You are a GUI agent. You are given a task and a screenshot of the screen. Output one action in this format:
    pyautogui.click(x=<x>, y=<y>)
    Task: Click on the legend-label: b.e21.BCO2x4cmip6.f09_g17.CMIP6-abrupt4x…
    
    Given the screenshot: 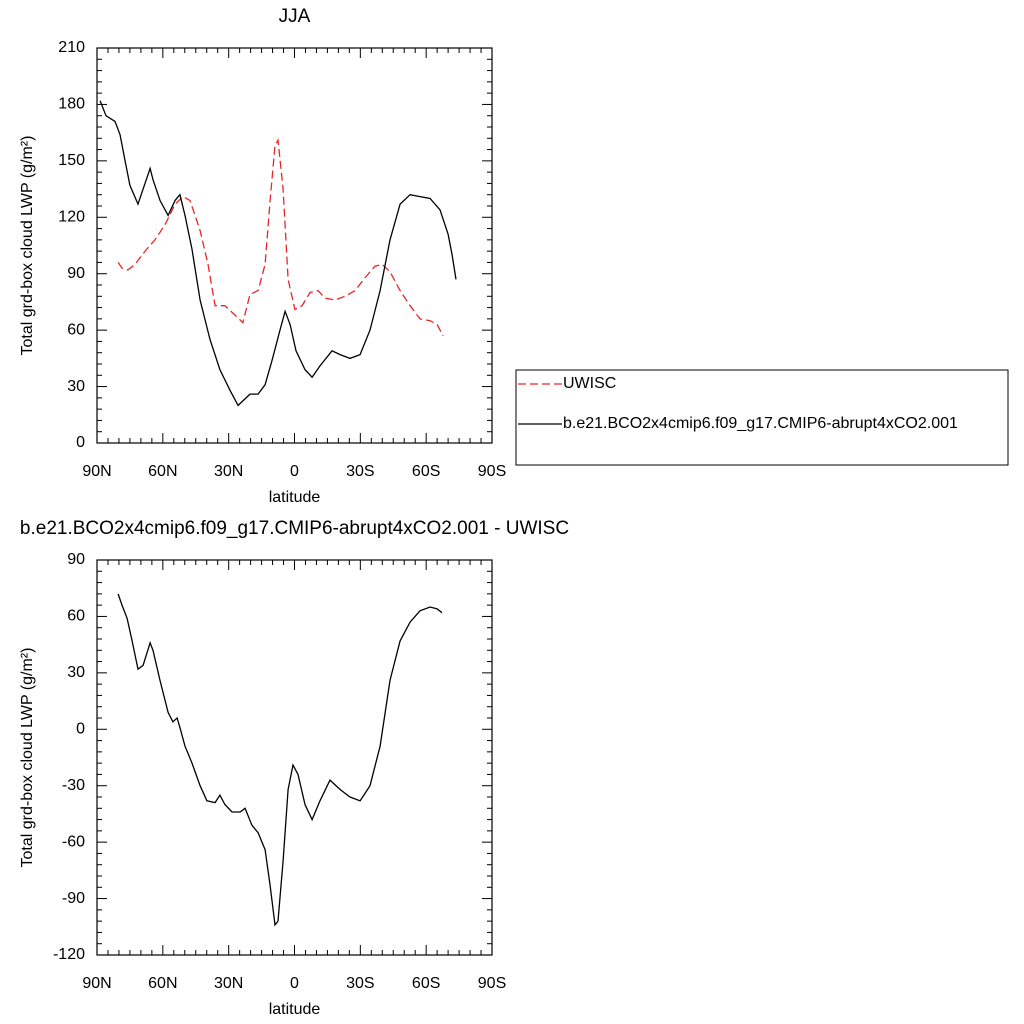 What is the action you would take?
    pyautogui.click(x=760, y=423)
    